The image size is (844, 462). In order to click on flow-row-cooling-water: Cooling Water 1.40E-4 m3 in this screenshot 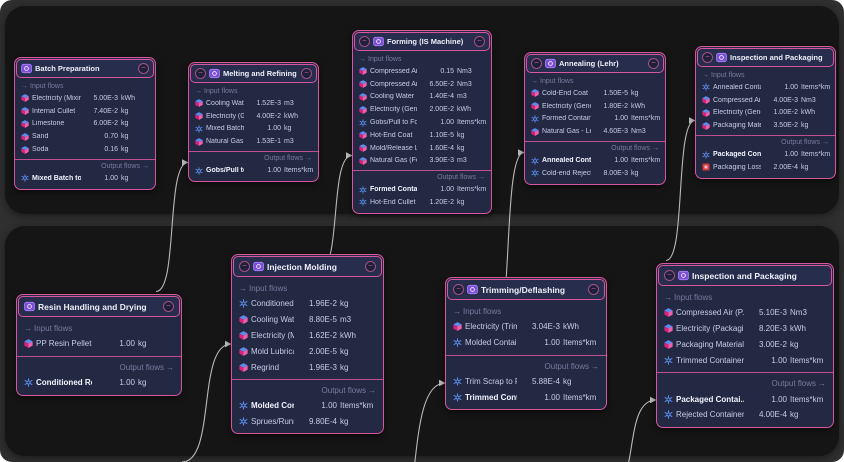, I will do `click(422, 97)`.